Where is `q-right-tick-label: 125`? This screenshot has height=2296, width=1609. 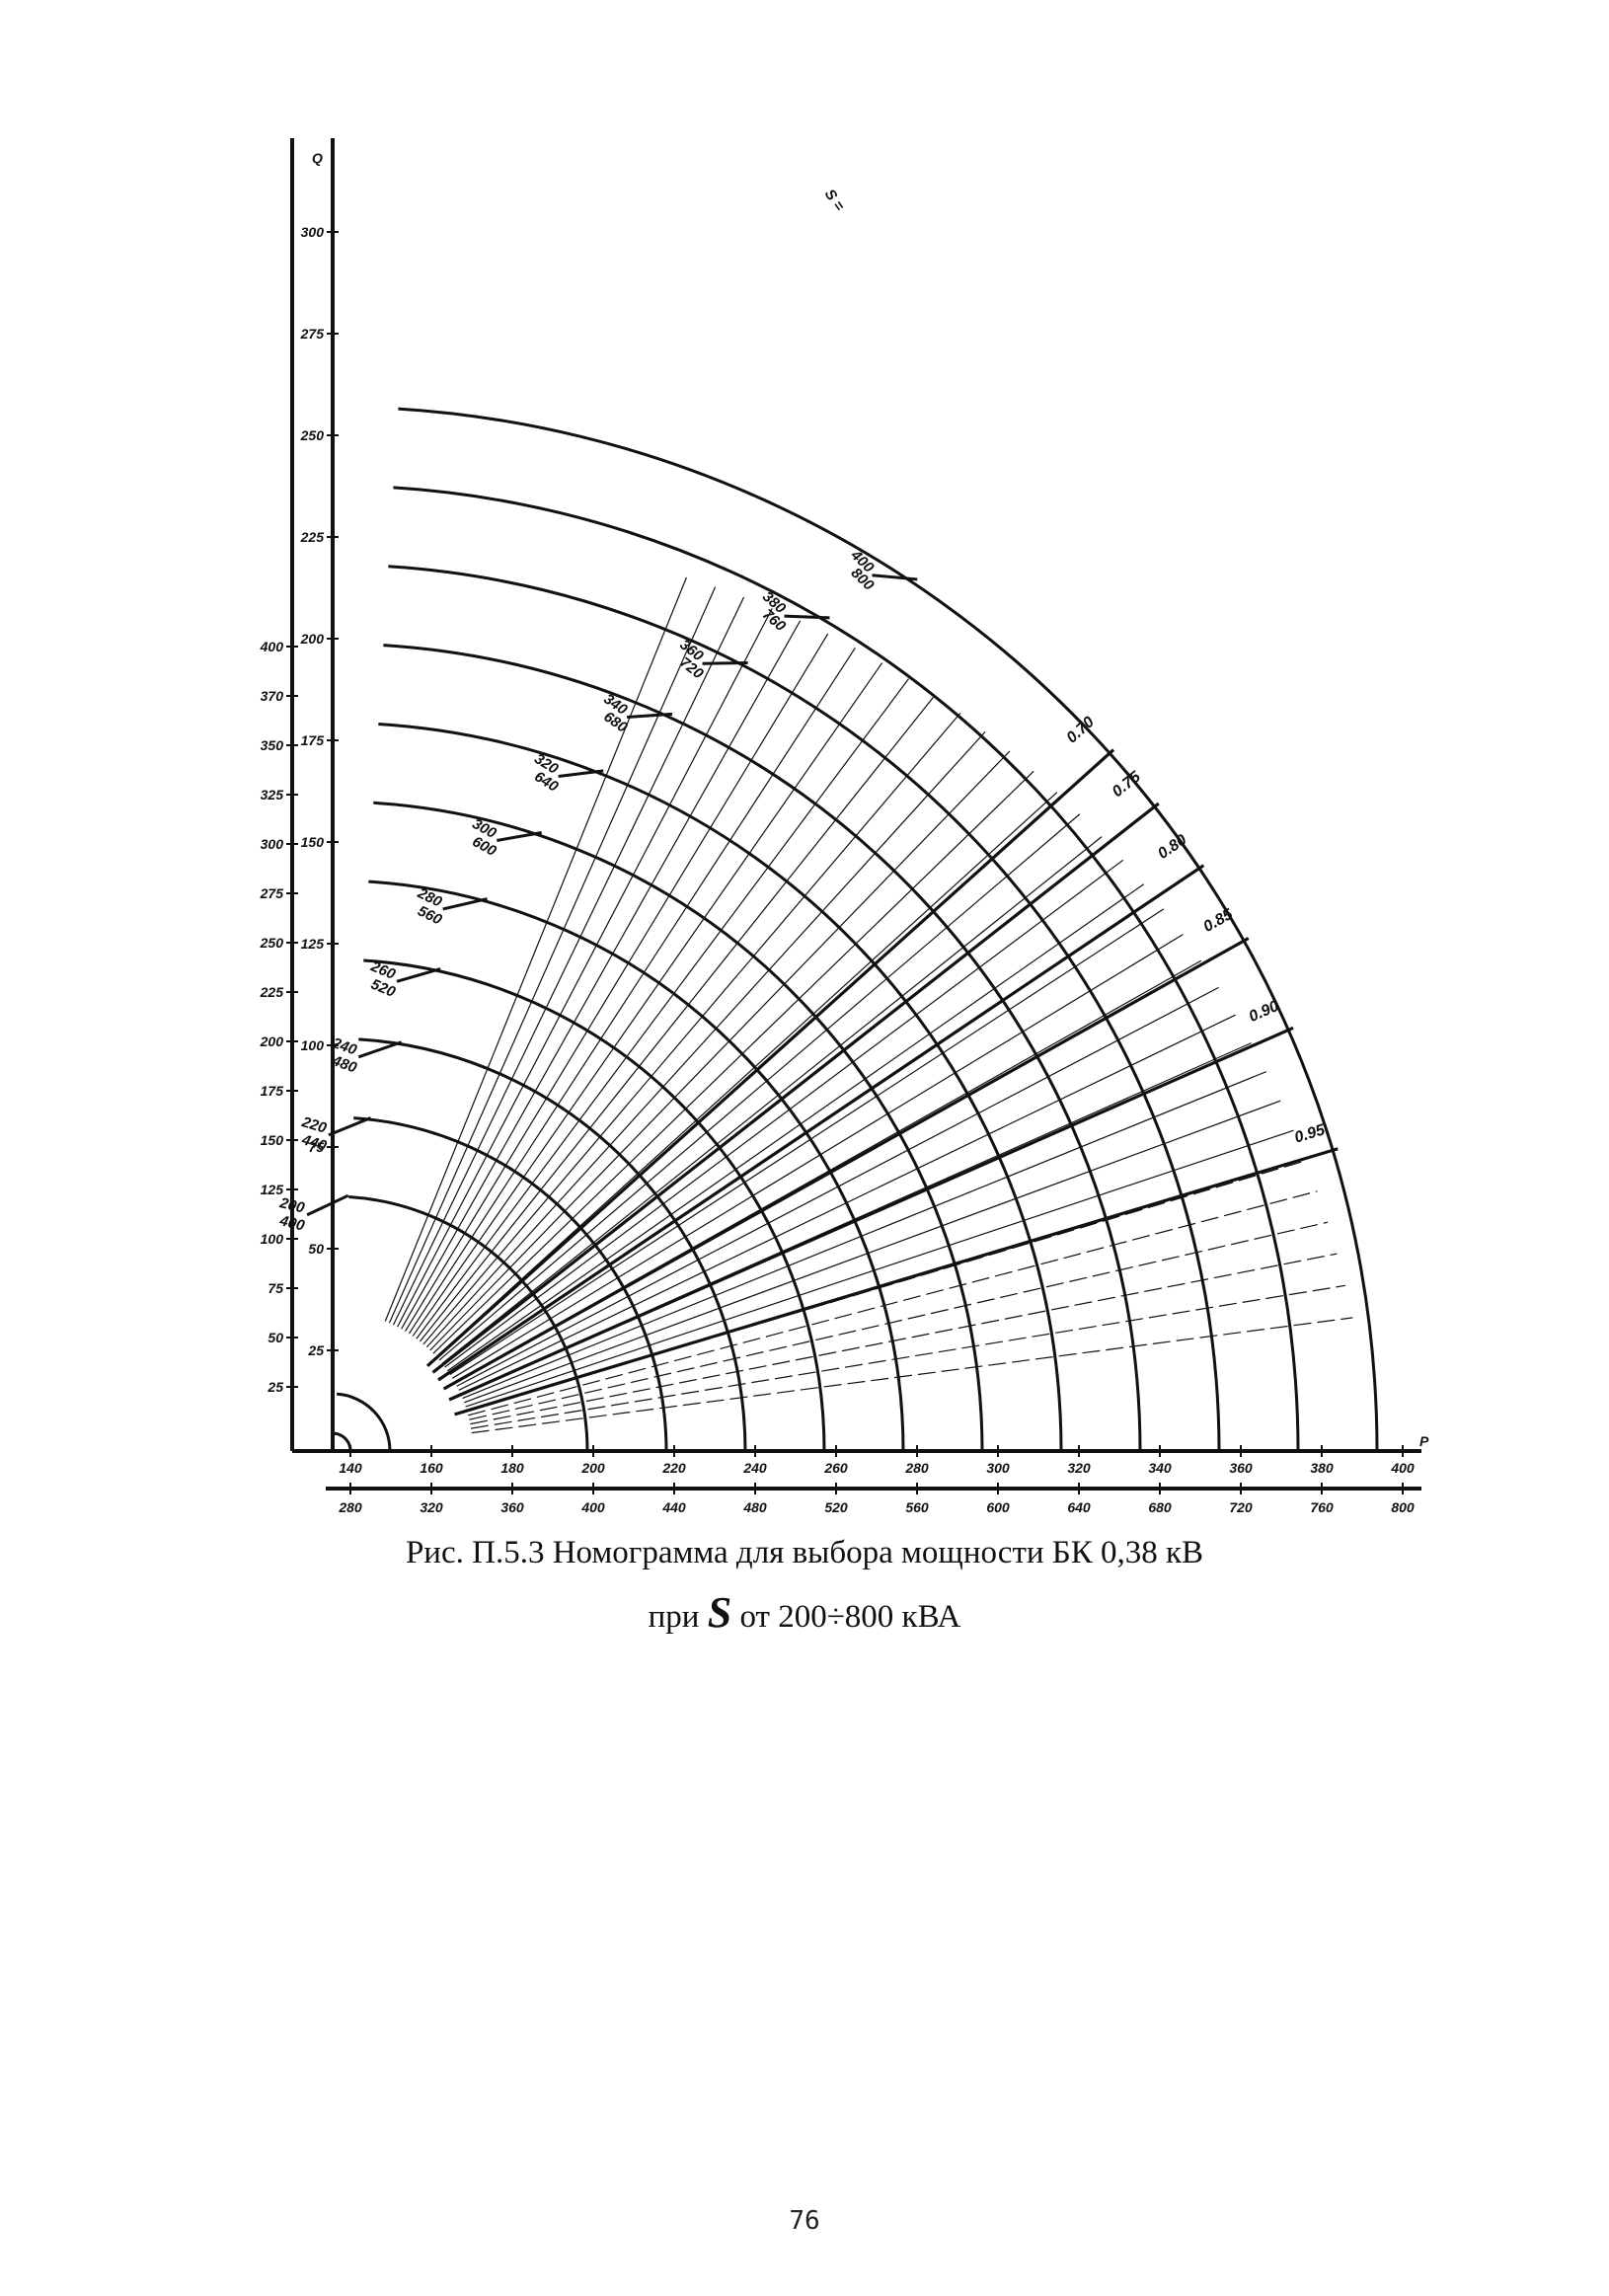
q-right-tick-label: 125 is located at coordinates (313, 944).